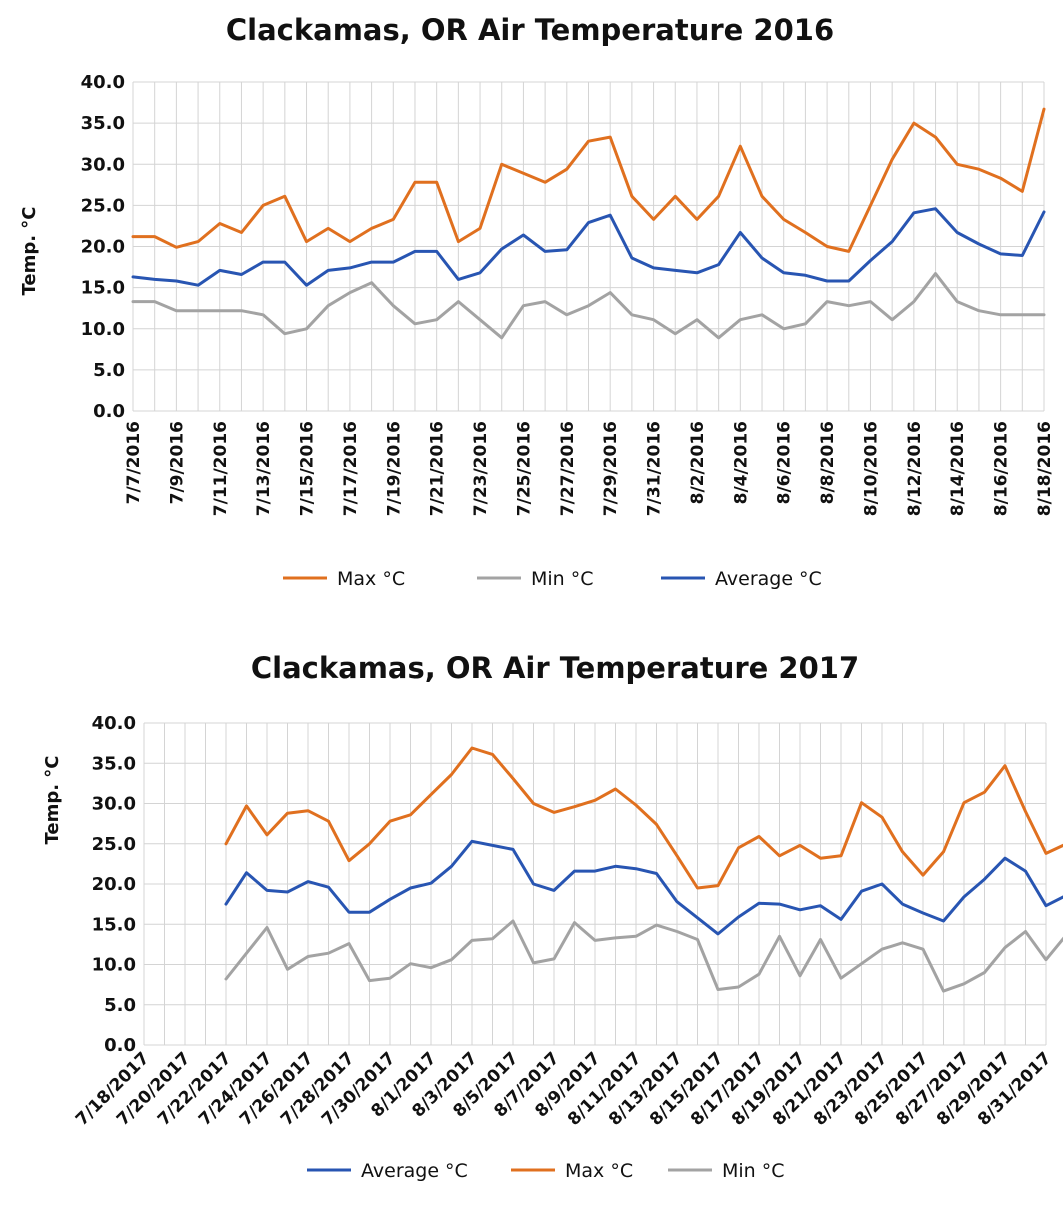 The image size is (1063, 1217). What do you see at coordinates (643, 956) in the screenshot?
I see `series-line-min-c-2017` at bounding box center [643, 956].